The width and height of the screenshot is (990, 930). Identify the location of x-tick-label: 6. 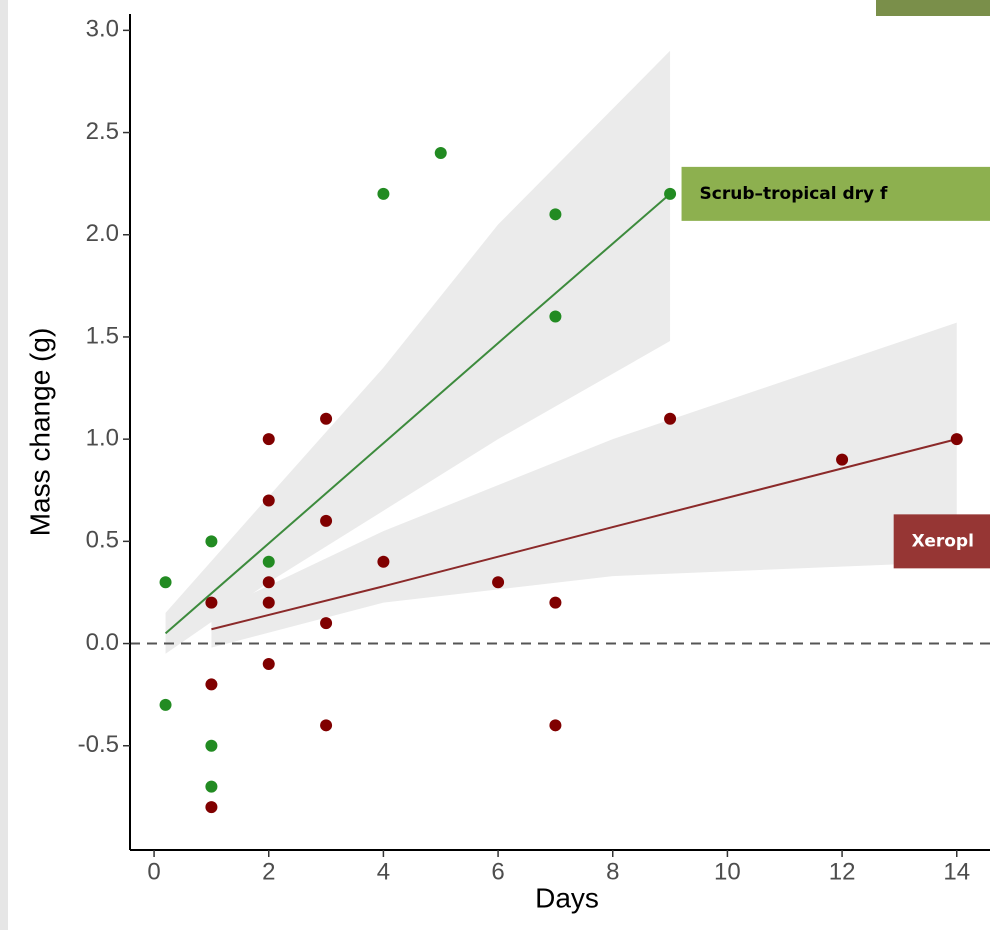
(497, 871).